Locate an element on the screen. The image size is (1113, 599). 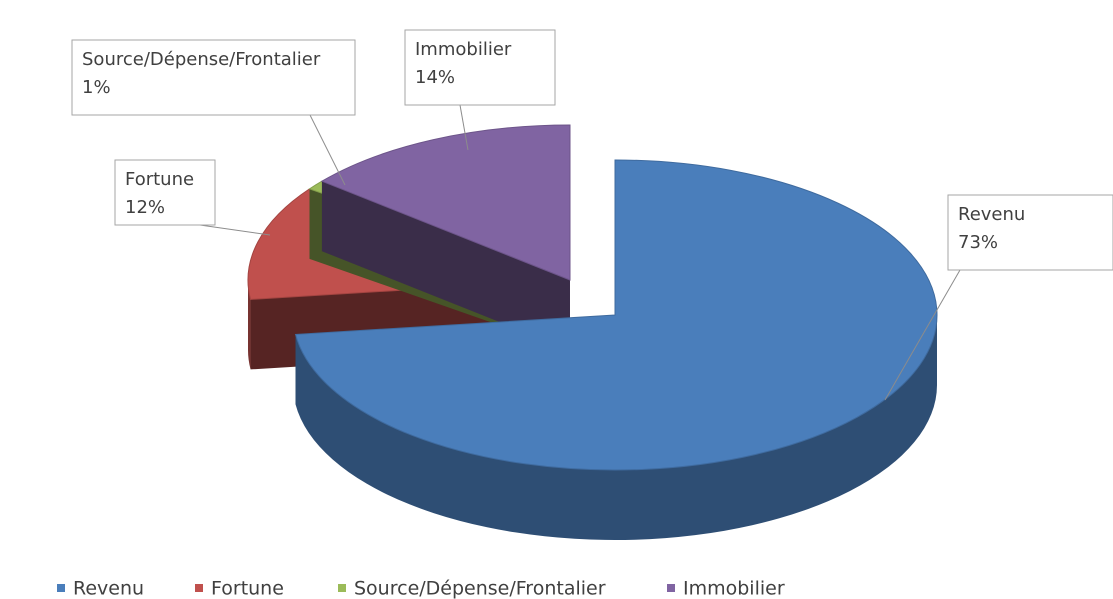
slice-top is located at coordinates (445, 202).